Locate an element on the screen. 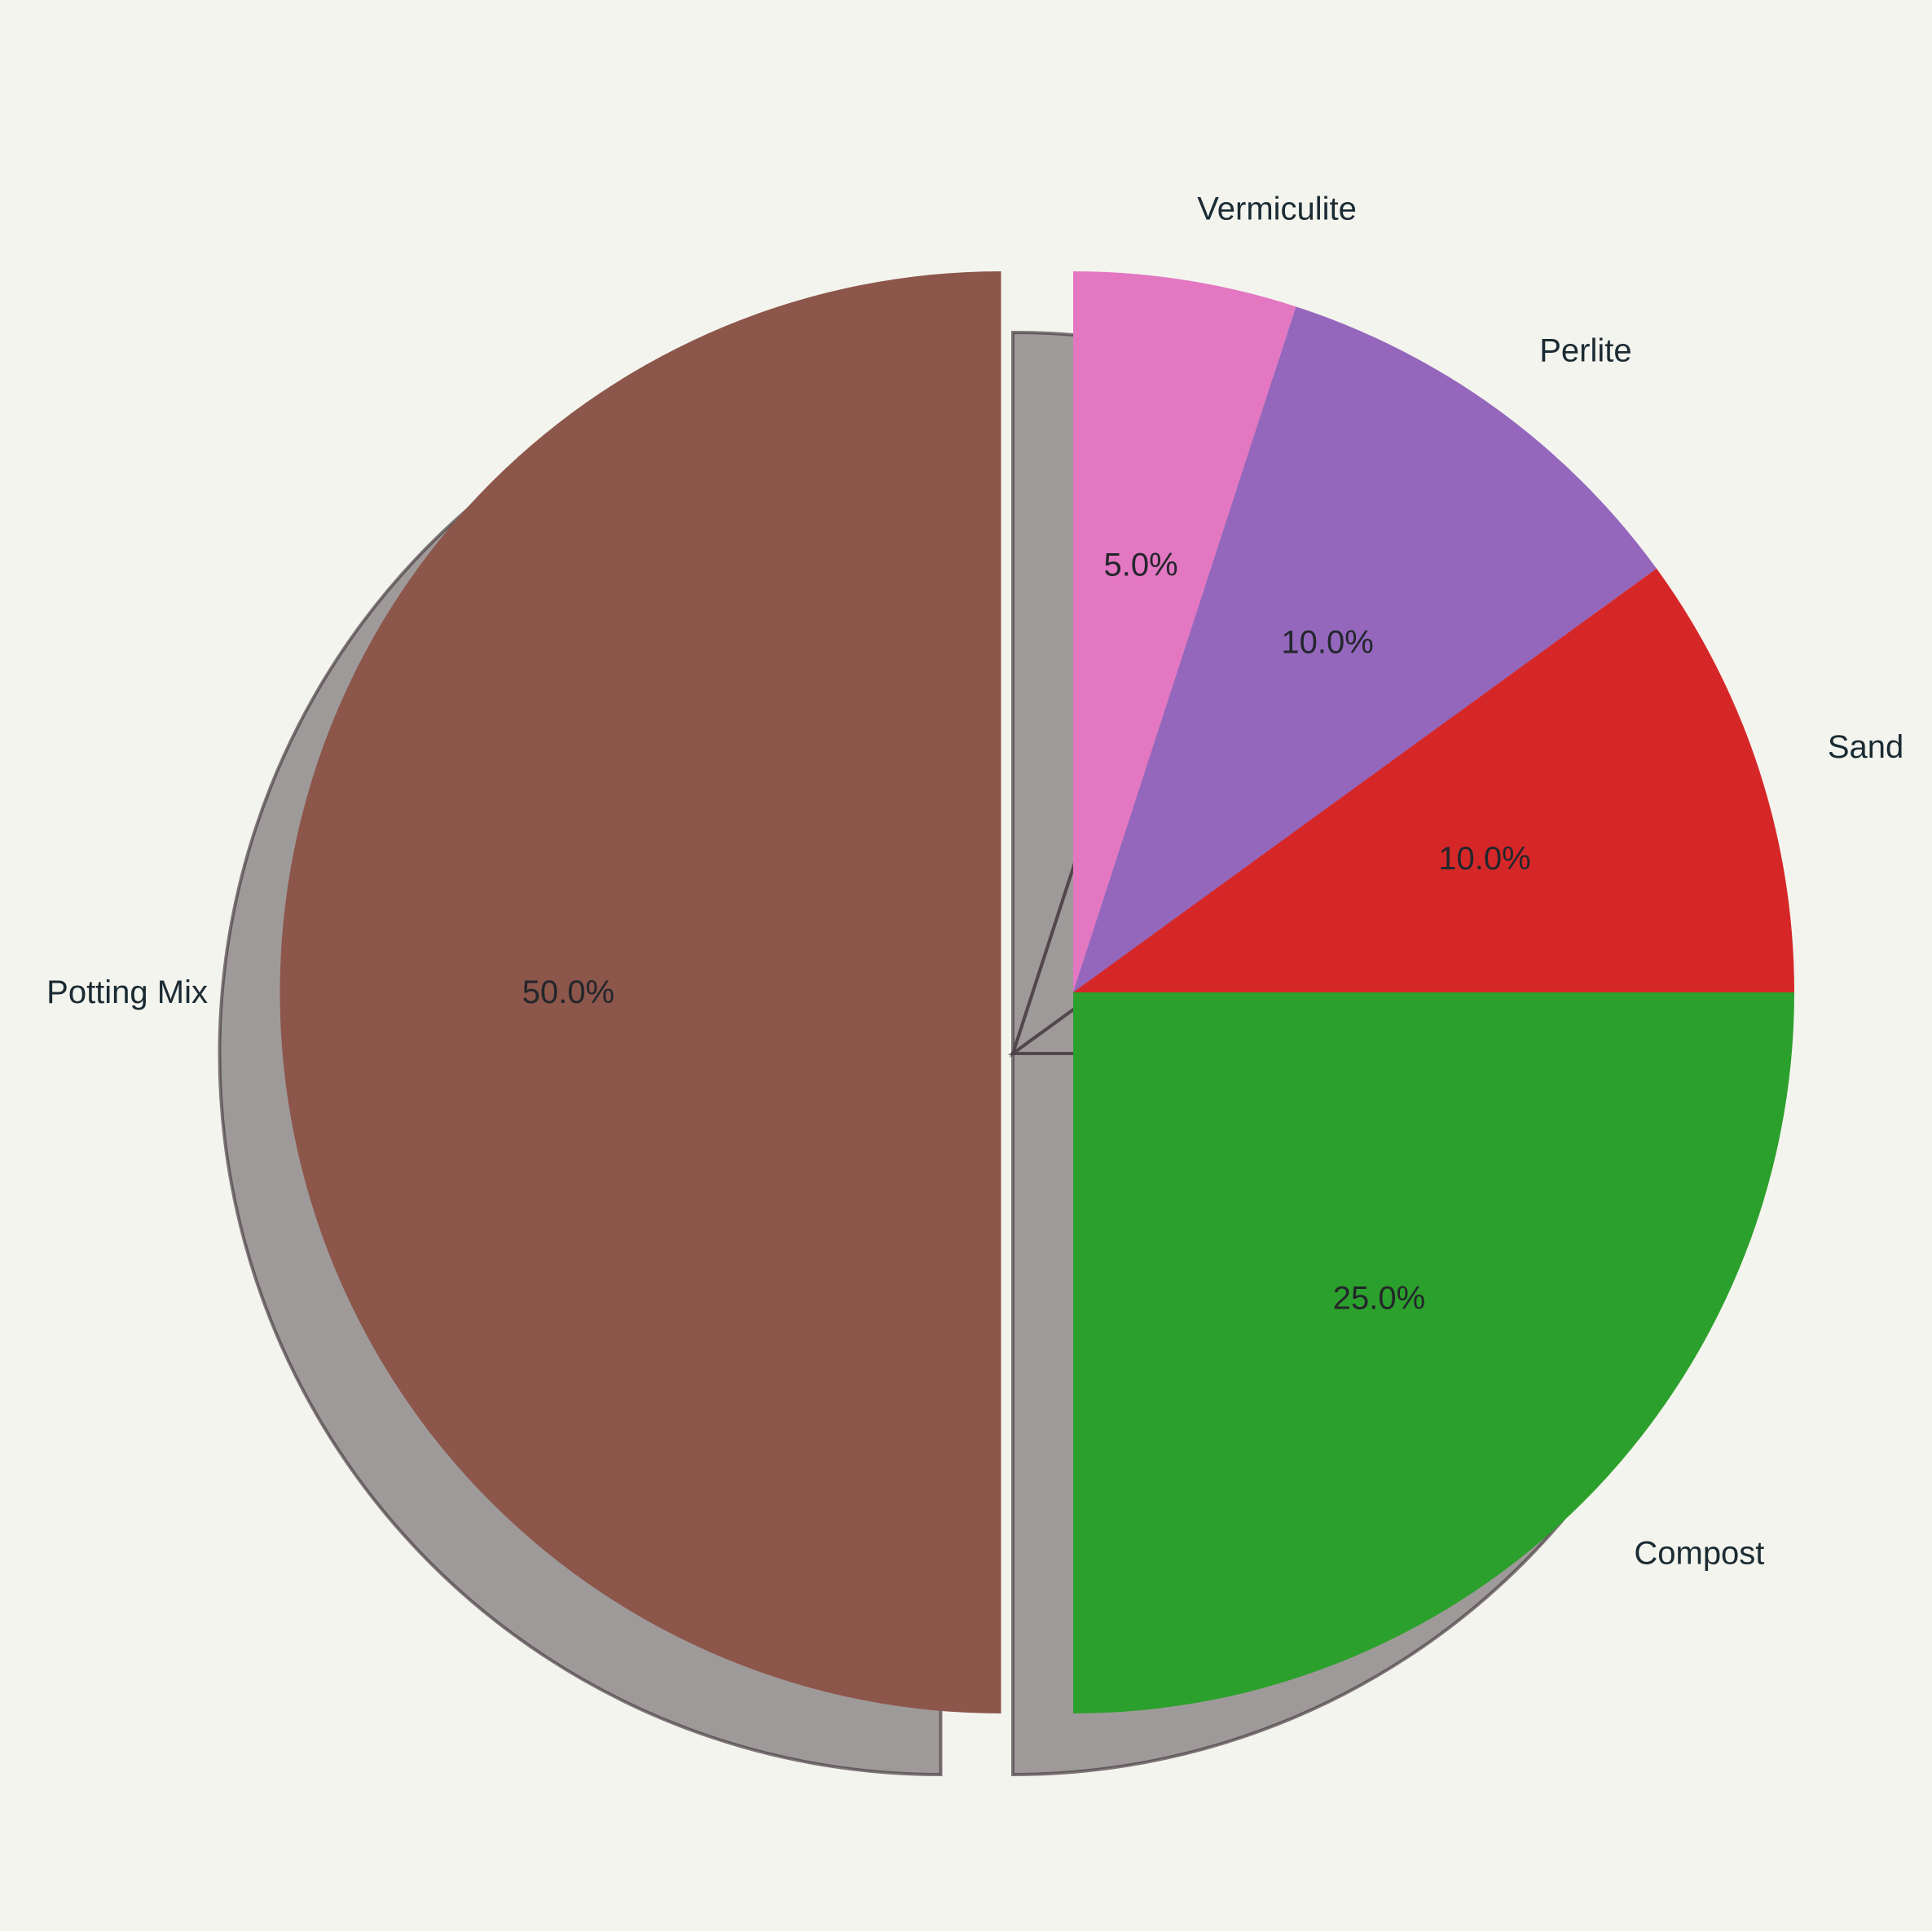 Image resolution: width=1932 pixels, height=1931 pixels. slice-label-vermiculite: Vermiculite is located at coordinates (1277, 209).